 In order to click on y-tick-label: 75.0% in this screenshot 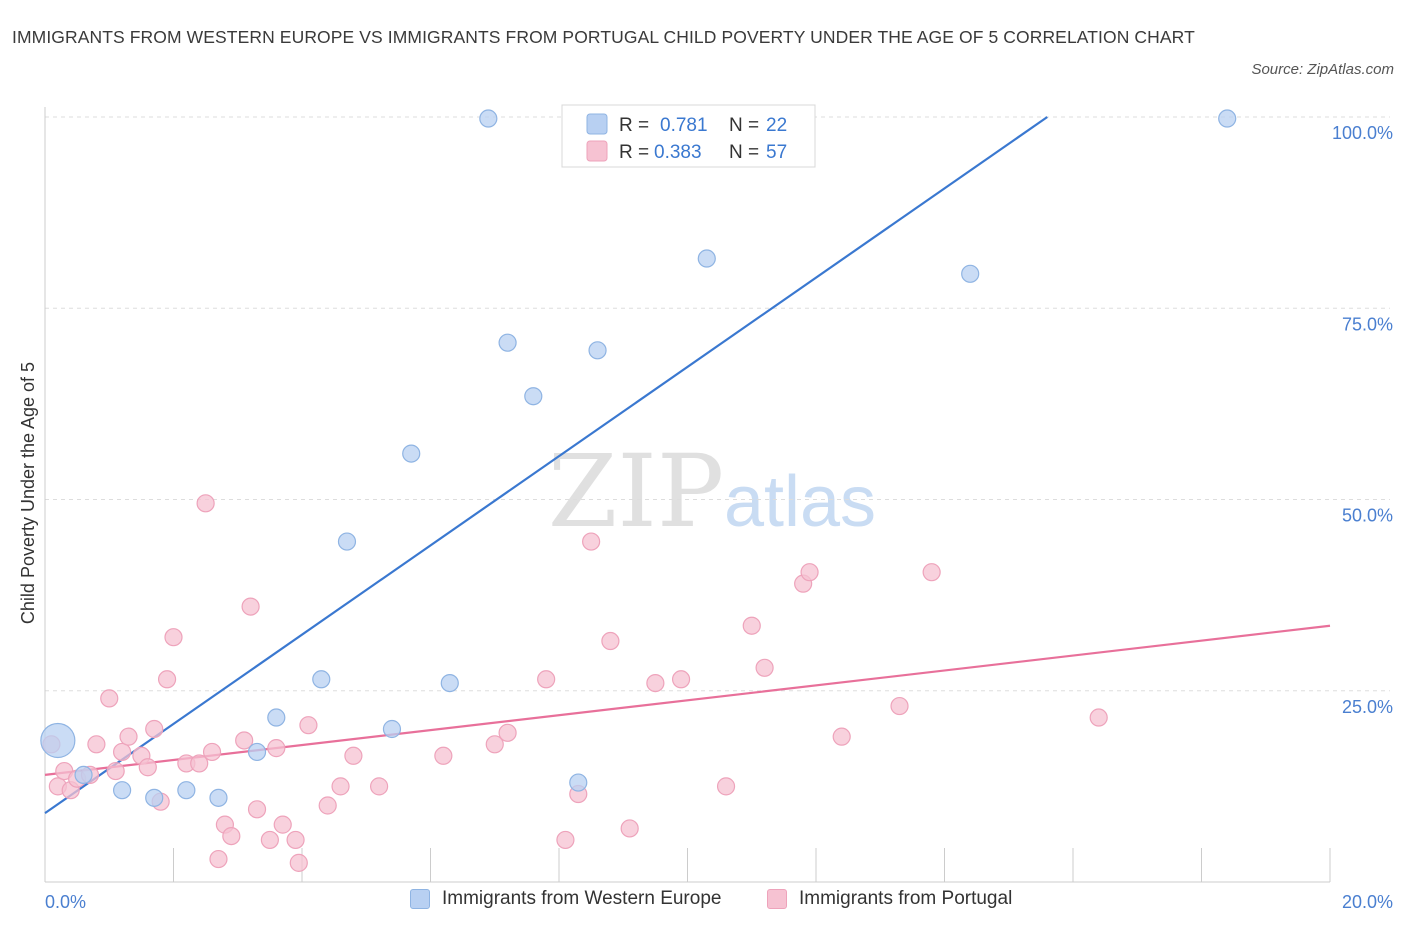, I will do `click(1367, 324)`.